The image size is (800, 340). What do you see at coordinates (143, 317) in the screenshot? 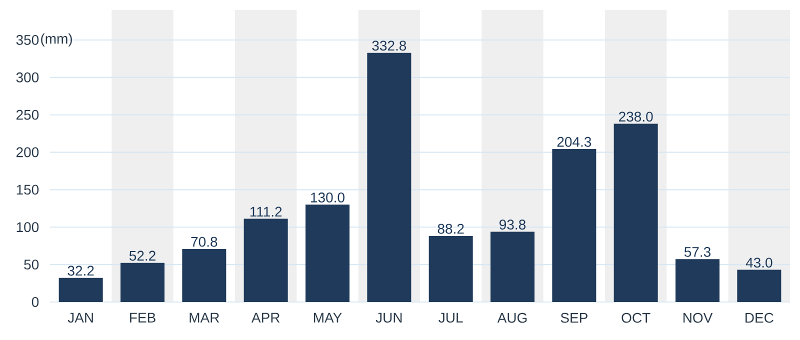
I see `x-tick-label: FEB` at bounding box center [143, 317].